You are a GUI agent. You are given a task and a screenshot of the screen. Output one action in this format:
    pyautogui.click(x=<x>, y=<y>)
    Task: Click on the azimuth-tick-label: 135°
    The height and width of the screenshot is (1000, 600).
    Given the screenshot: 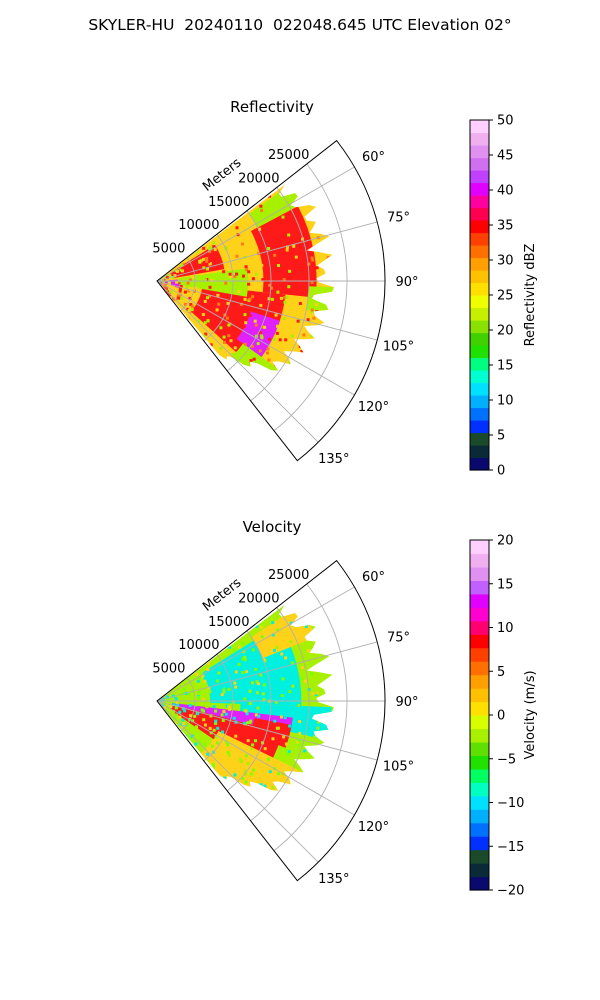 What is the action you would take?
    pyautogui.click(x=333, y=879)
    